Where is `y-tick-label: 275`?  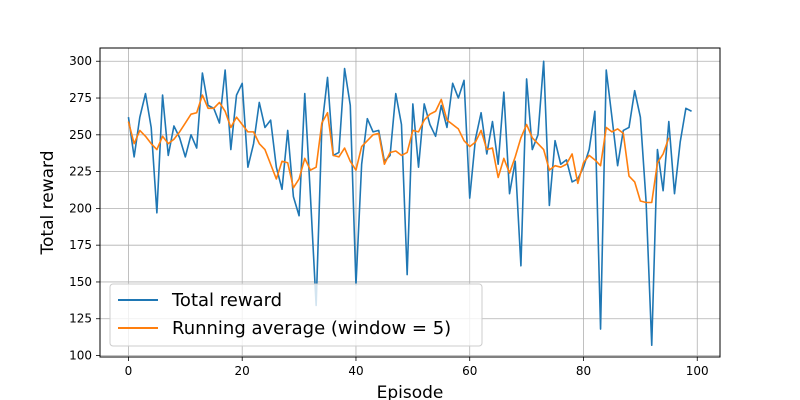 y-tick-label: 275 is located at coordinates (80, 98).